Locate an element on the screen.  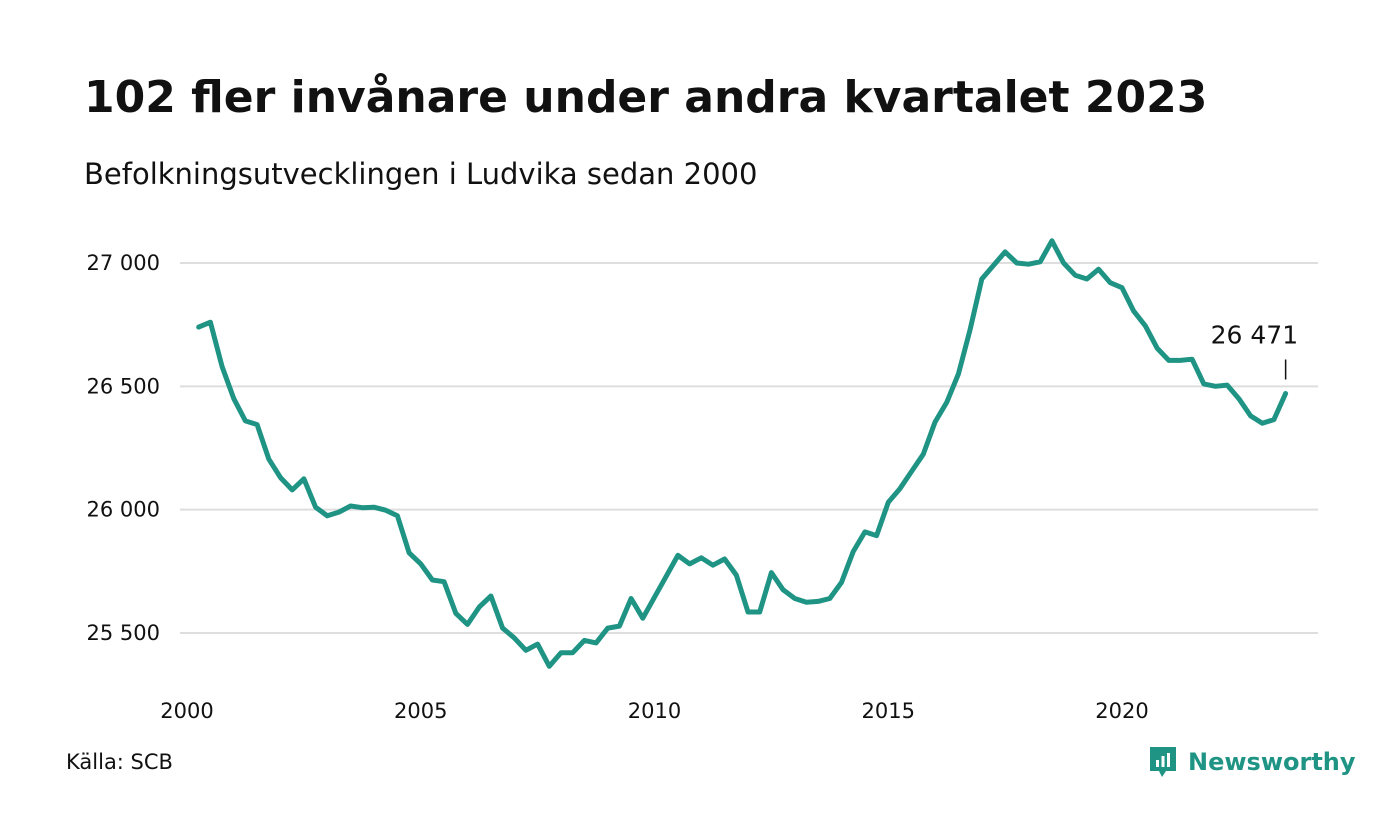
x-axis-ticks: 2000 2005 2010 2015 2020 is located at coordinates (654, 711).